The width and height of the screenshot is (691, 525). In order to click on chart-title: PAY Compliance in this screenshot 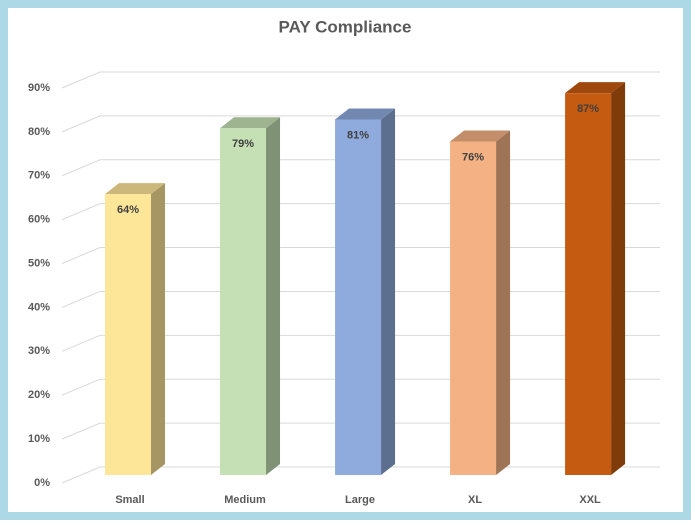, I will do `click(345, 26)`.